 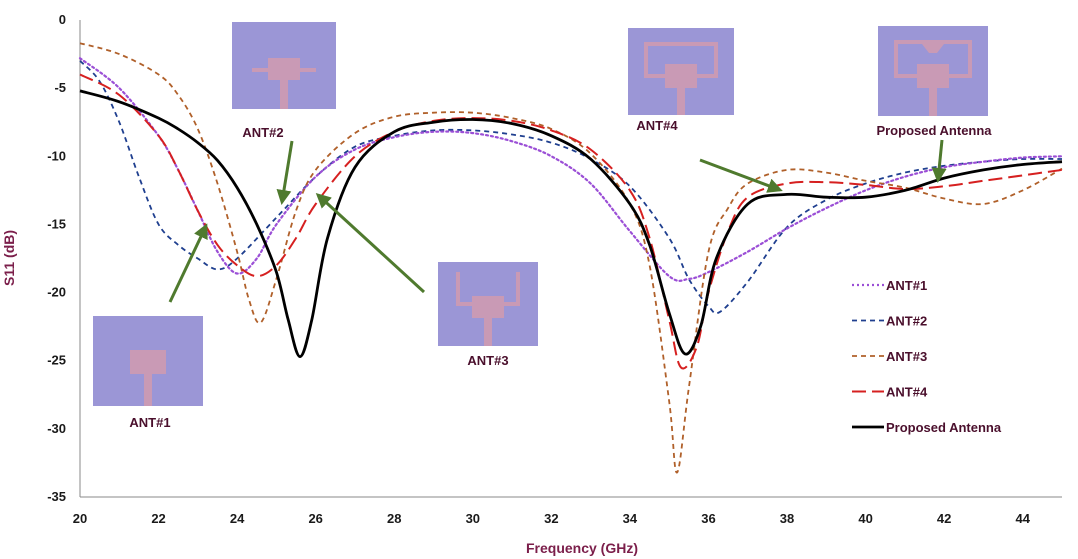 I want to click on y-tick-label: -30, so click(x=56, y=428).